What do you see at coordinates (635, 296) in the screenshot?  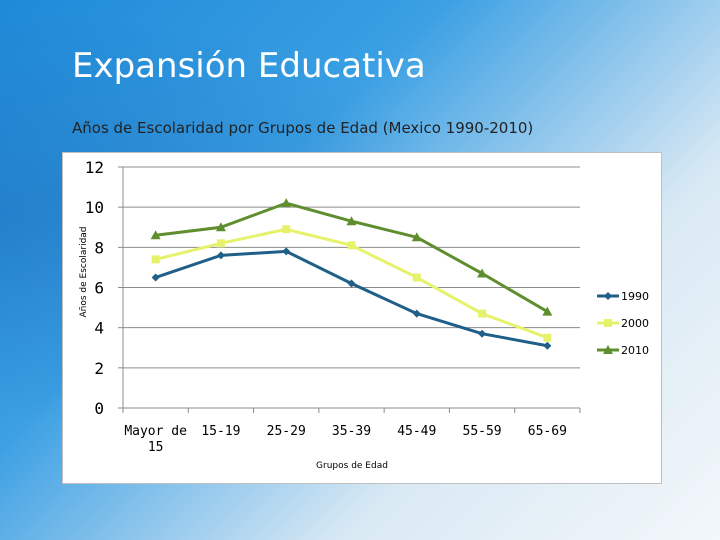 I see `legend-label: 1990` at bounding box center [635, 296].